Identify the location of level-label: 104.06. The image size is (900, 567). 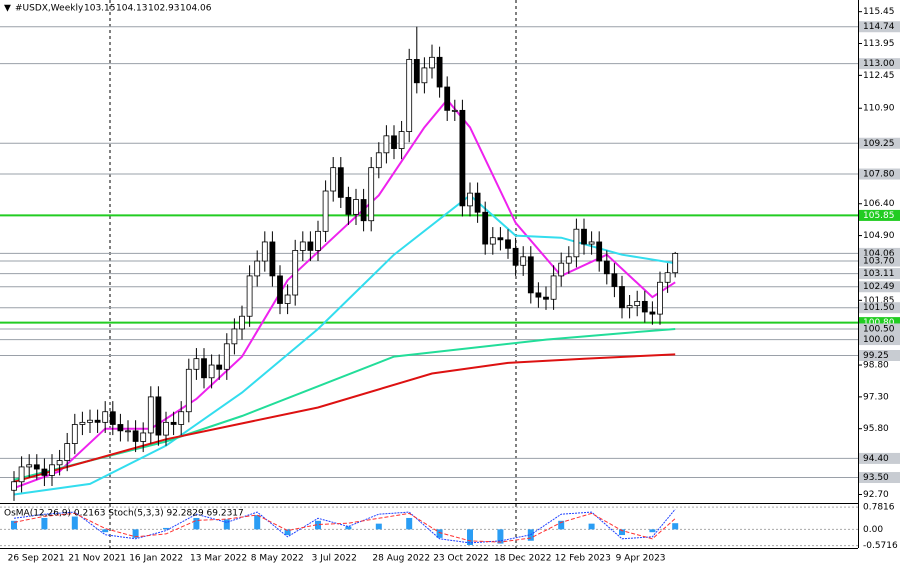
(879, 254).